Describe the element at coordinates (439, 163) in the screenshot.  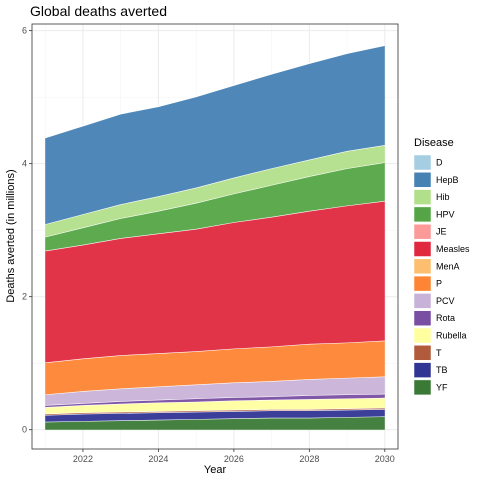
I see `legend-label-d: D` at that location.